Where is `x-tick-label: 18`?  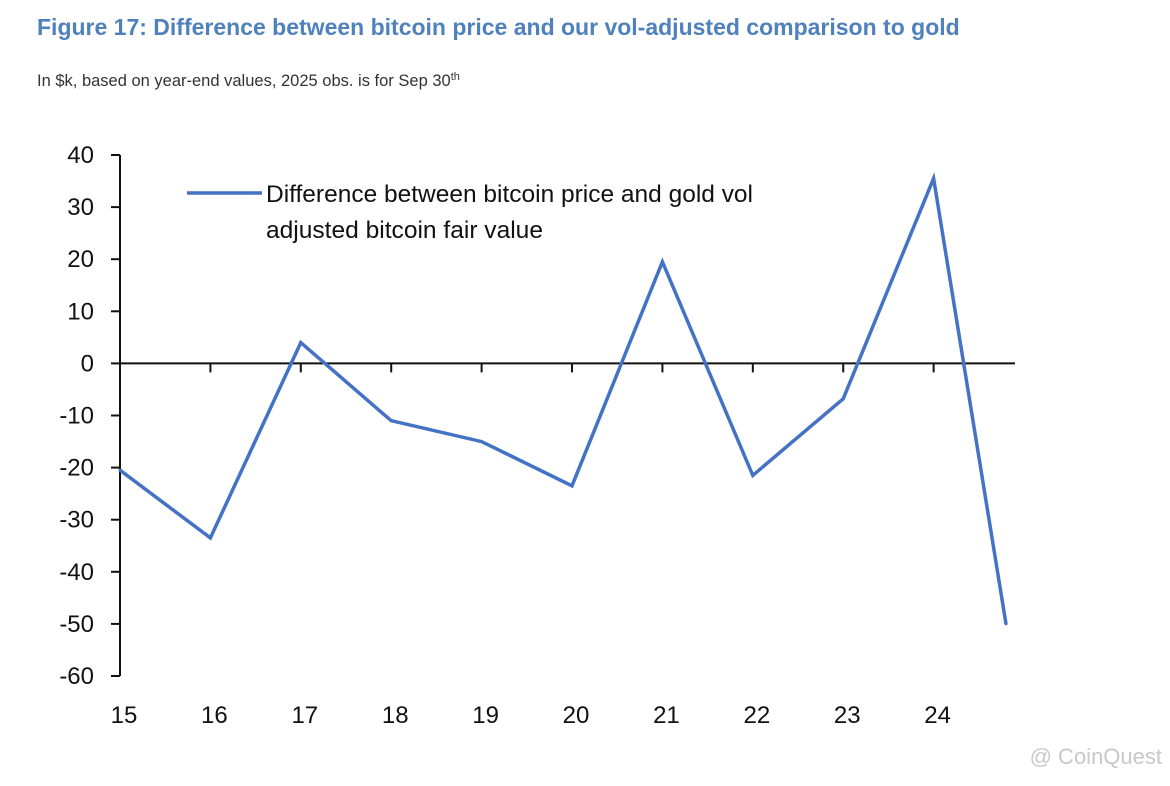 x-tick-label: 18 is located at coordinates (395, 715).